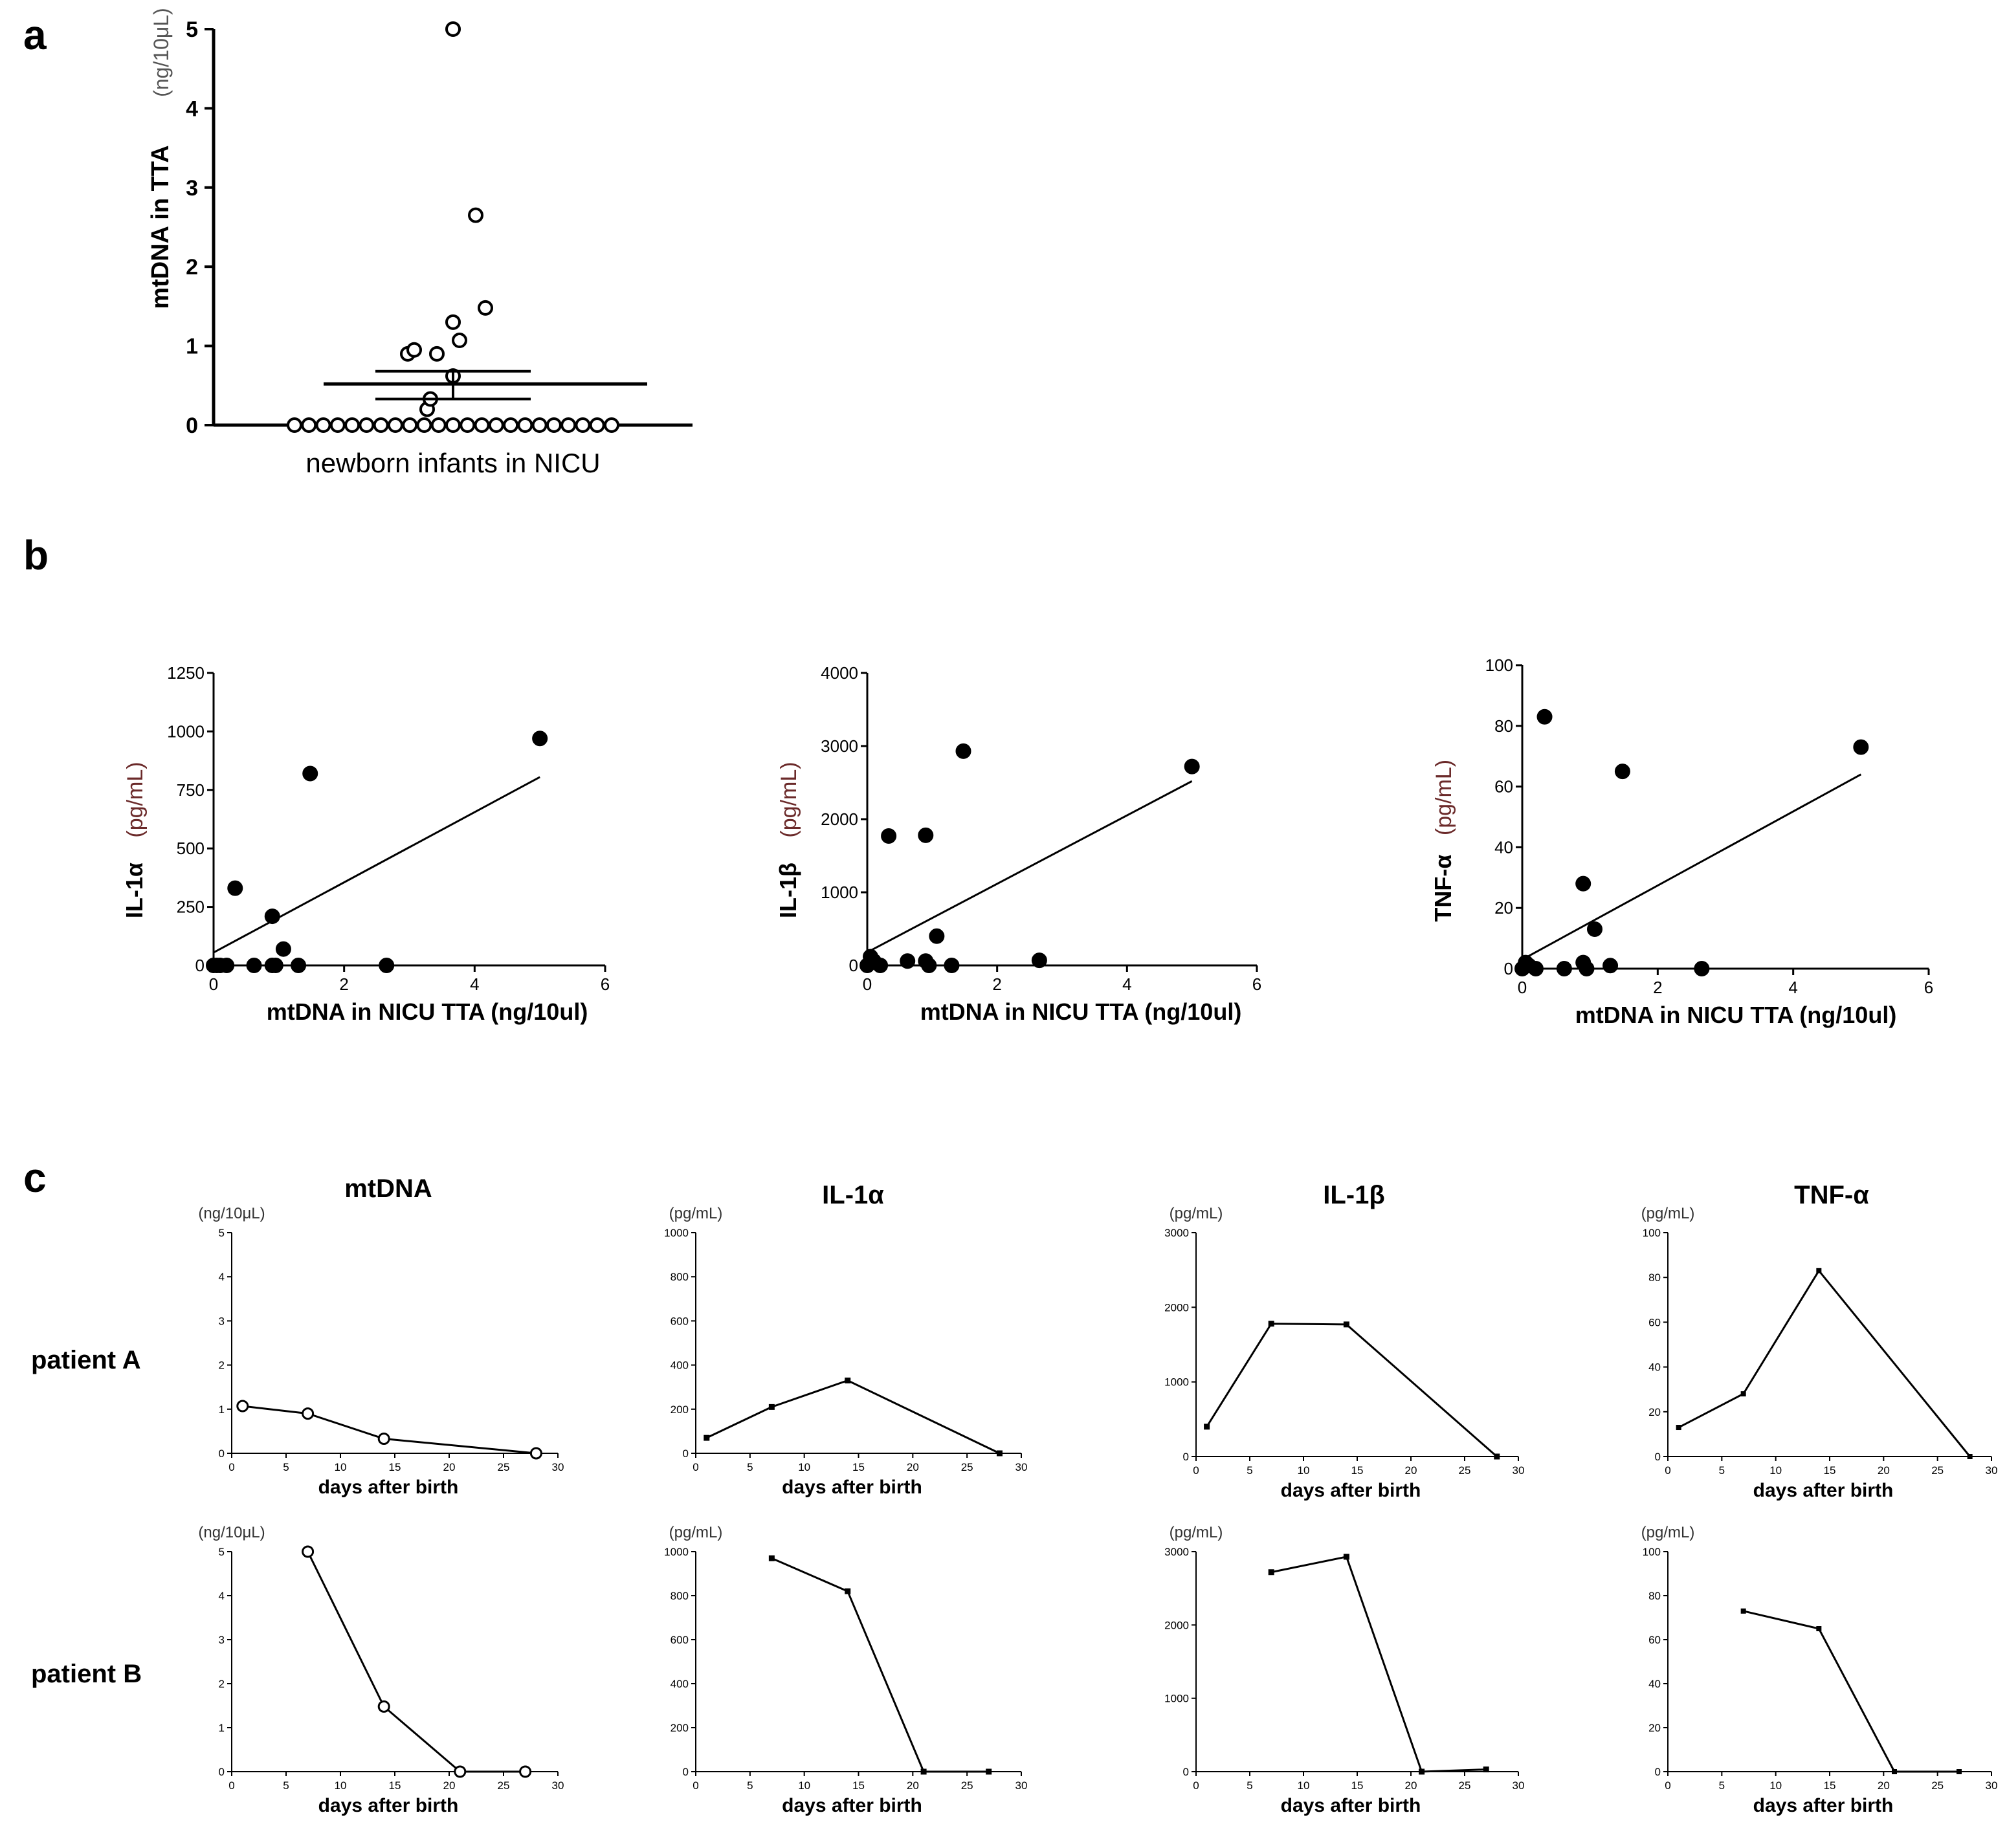 The width and height of the screenshot is (2007, 1848). What do you see at coordinates (160, 227) in the screenshot?
I see `y-axis-label: mtDNA in TTA` at bounding box center [160, 227].